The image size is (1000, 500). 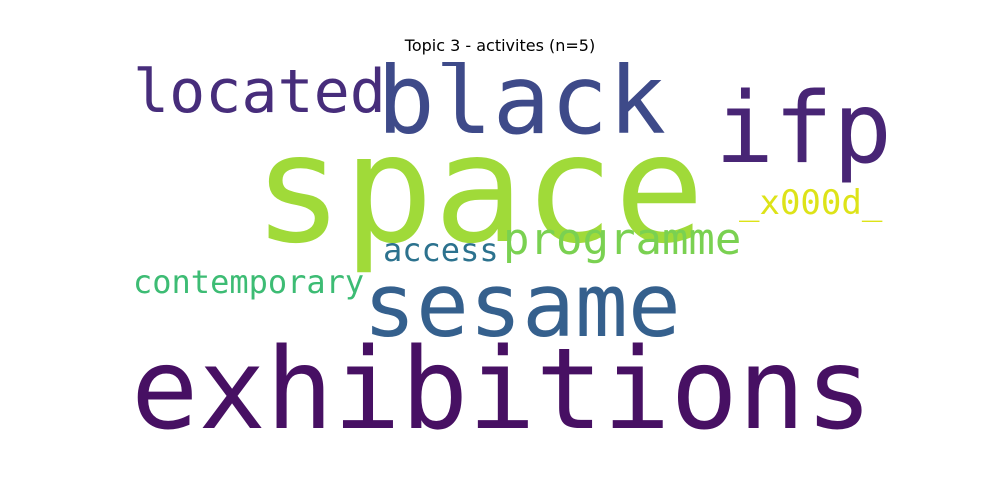 I want to click on word-located: located, so click(x=259, y=94).